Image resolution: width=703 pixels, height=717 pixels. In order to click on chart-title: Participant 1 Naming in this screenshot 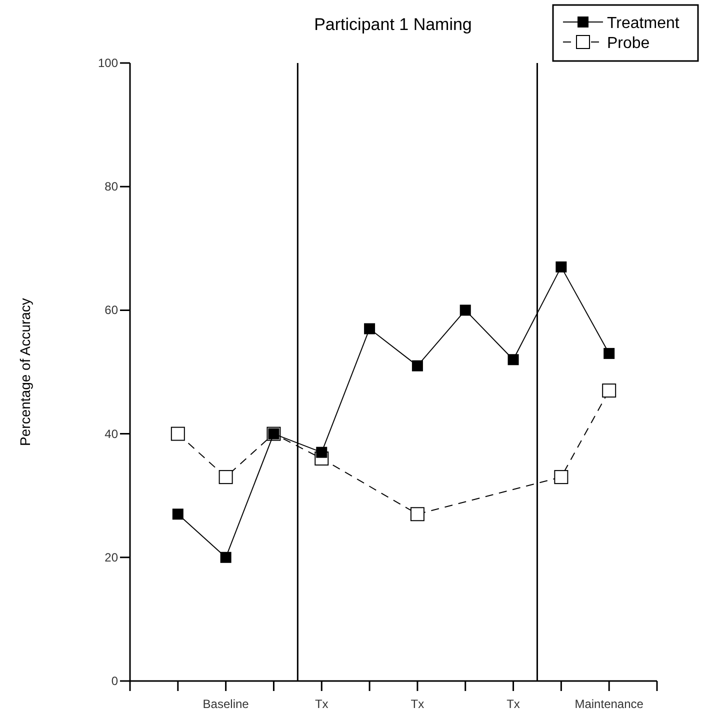, I will do `click(393, 24)`.